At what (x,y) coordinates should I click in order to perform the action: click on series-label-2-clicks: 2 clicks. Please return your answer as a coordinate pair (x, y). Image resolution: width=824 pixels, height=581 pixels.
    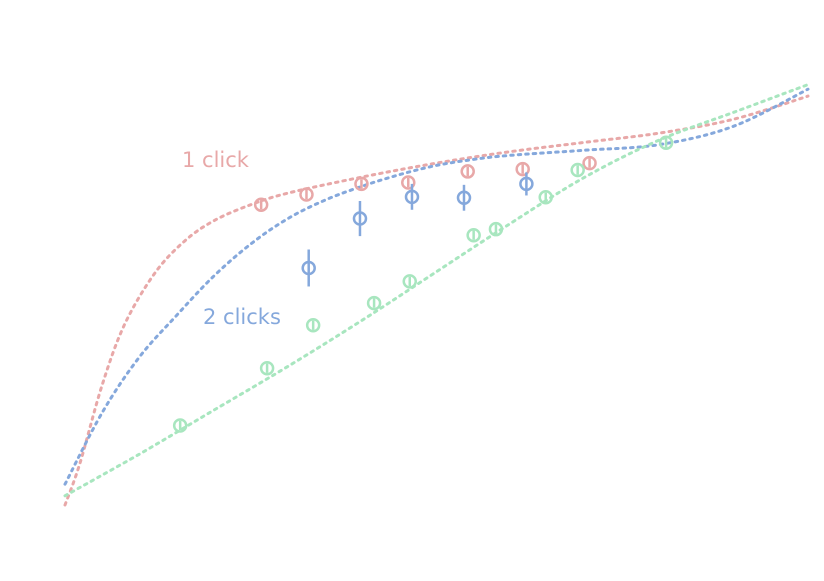
    Looking at the image, I should click on (242, 317).